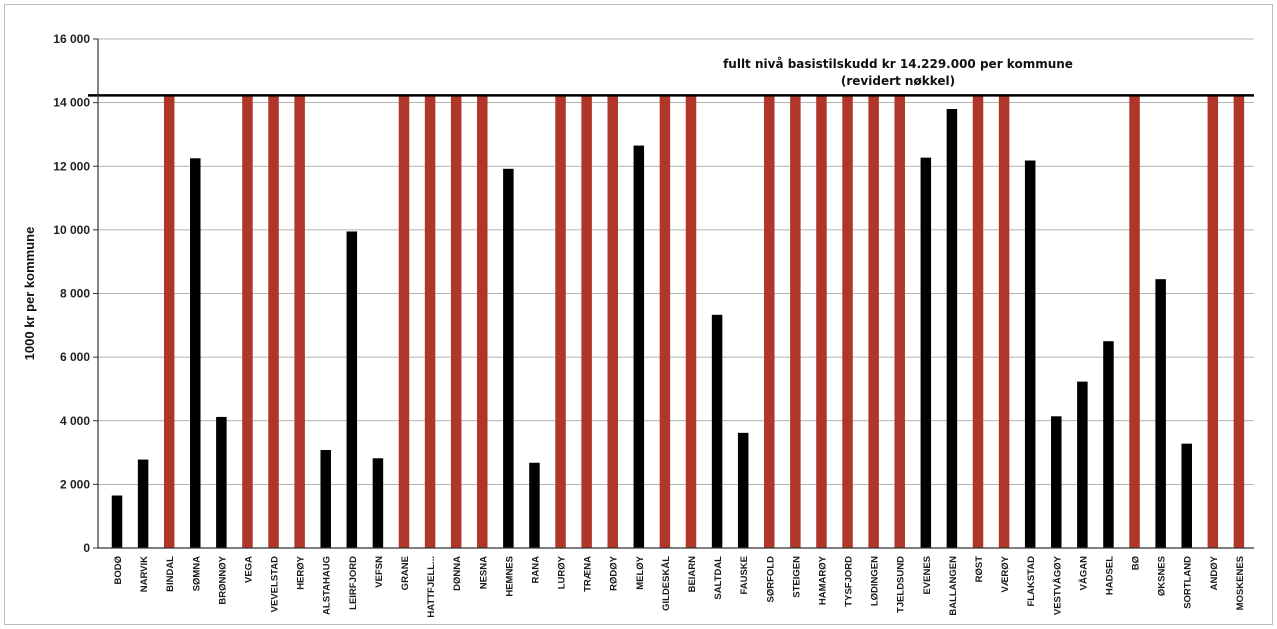 Image resolution: width=1277 pixels, height=629 pixels. Describe the element at coordinates (953, 586) in the screenshot. I see `category-label: BALLANGEN` at that location.